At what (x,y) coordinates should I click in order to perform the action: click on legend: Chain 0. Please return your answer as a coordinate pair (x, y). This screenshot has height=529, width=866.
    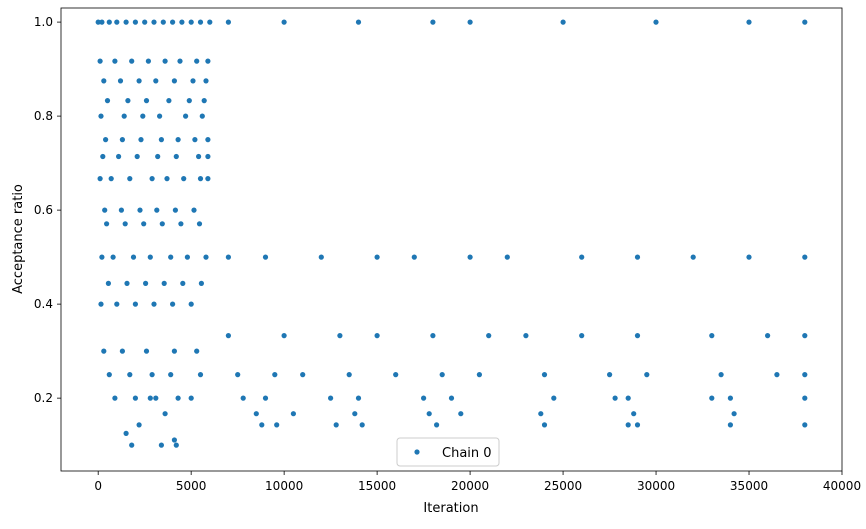
    Looking at the image, I should click on (448, 452).